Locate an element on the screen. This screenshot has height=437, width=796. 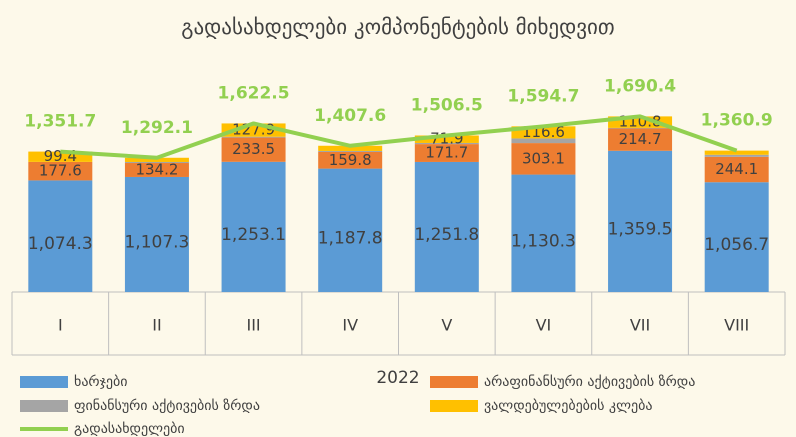
line-label: 1,351.7 is located at coordinates (60, 122).